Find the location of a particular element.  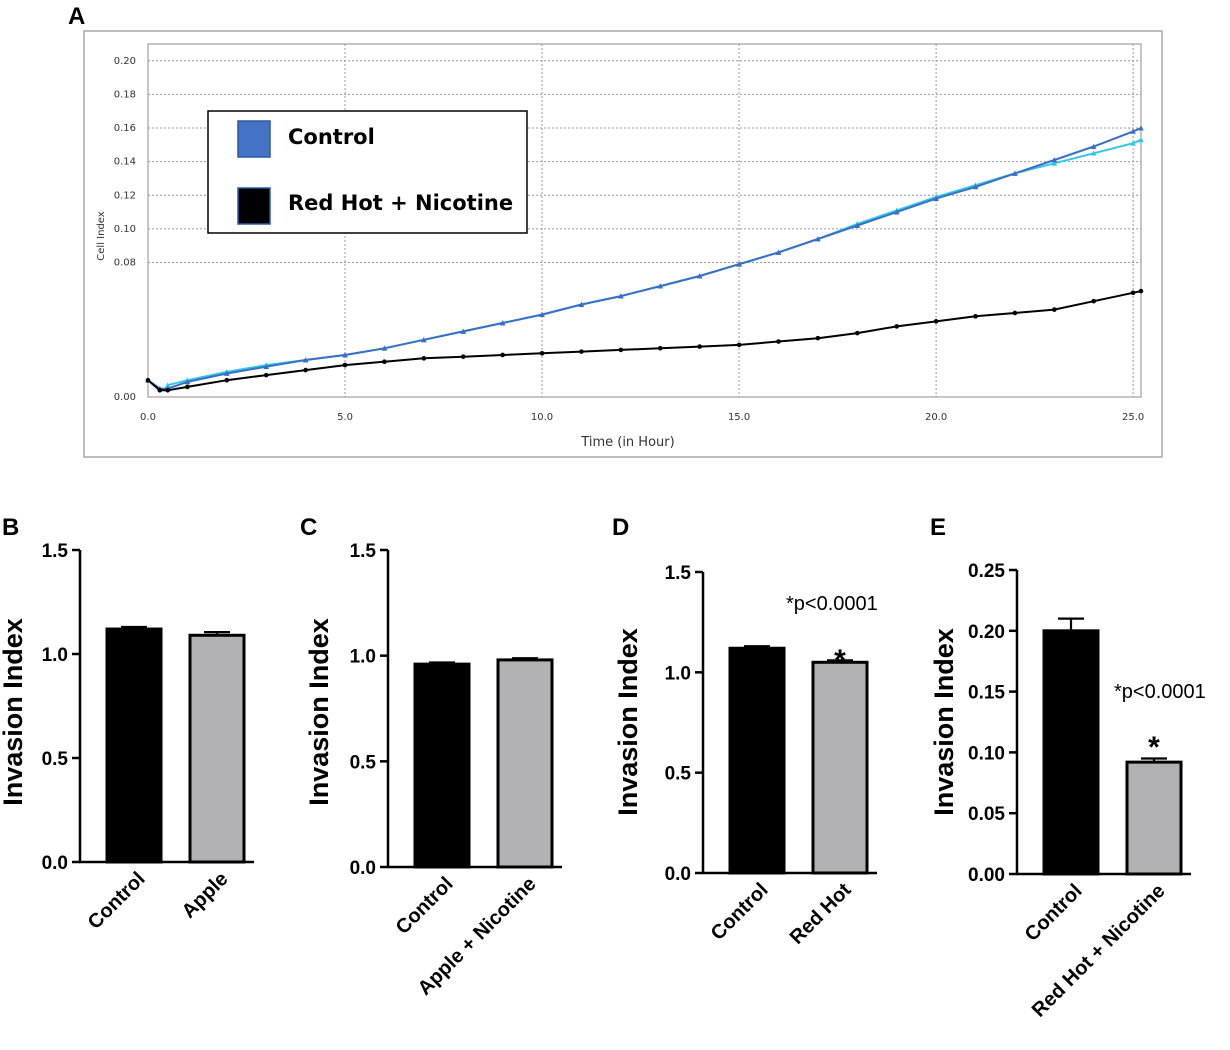

x-tick-label: 10.0 is located at coordinates (542, 417).